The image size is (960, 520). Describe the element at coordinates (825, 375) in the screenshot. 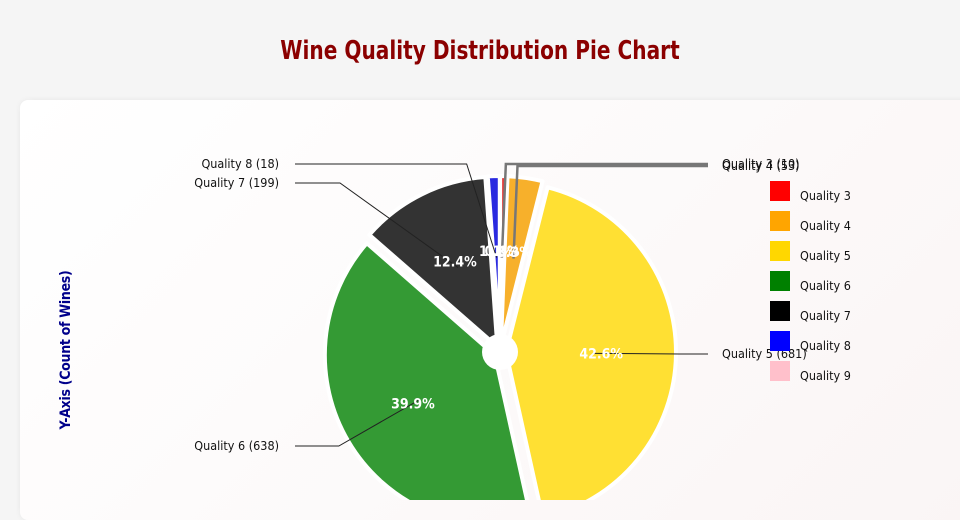

I see `legend-label: Quality 9` at that location.